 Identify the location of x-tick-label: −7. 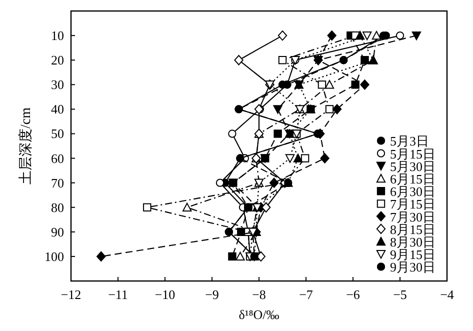
(306, 294).